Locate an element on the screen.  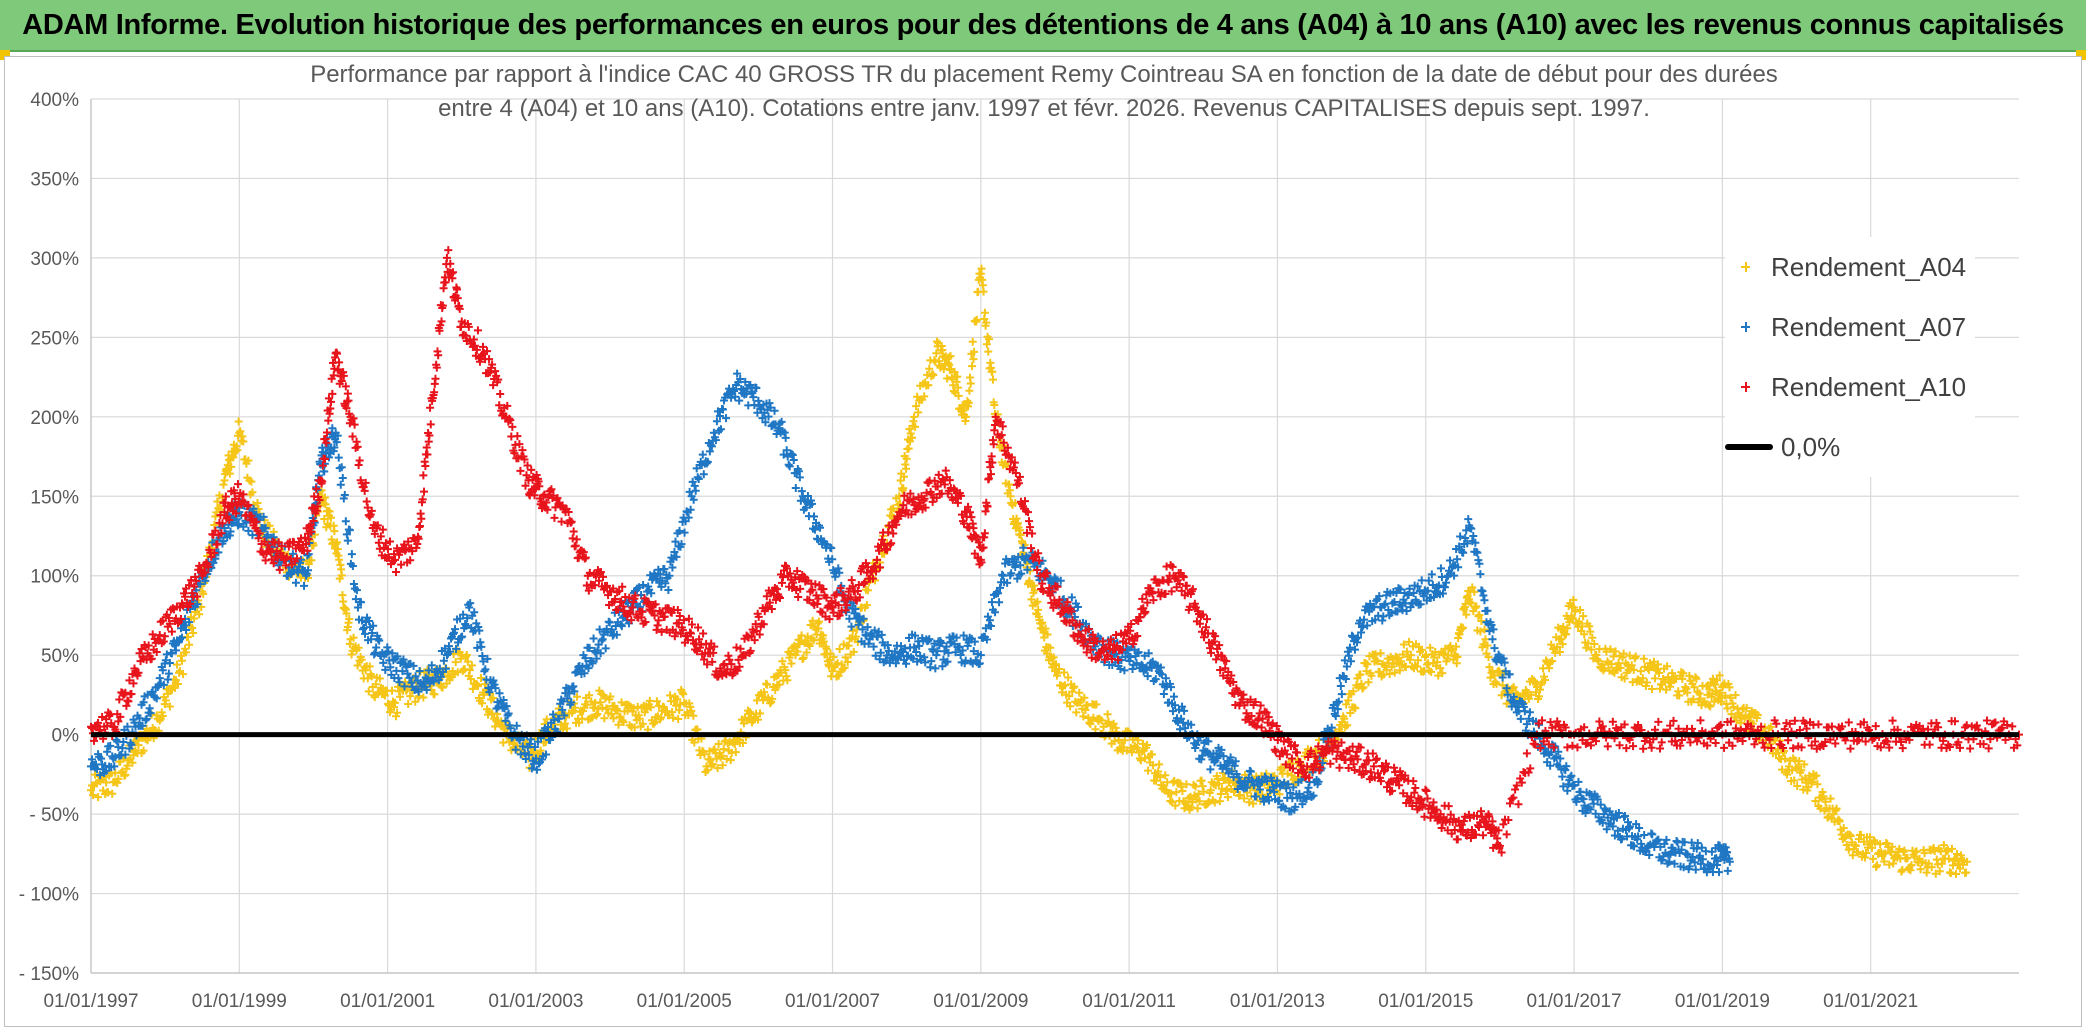
x-tick-label: 01/01/2017 is located at coordinates (1574, 1001).